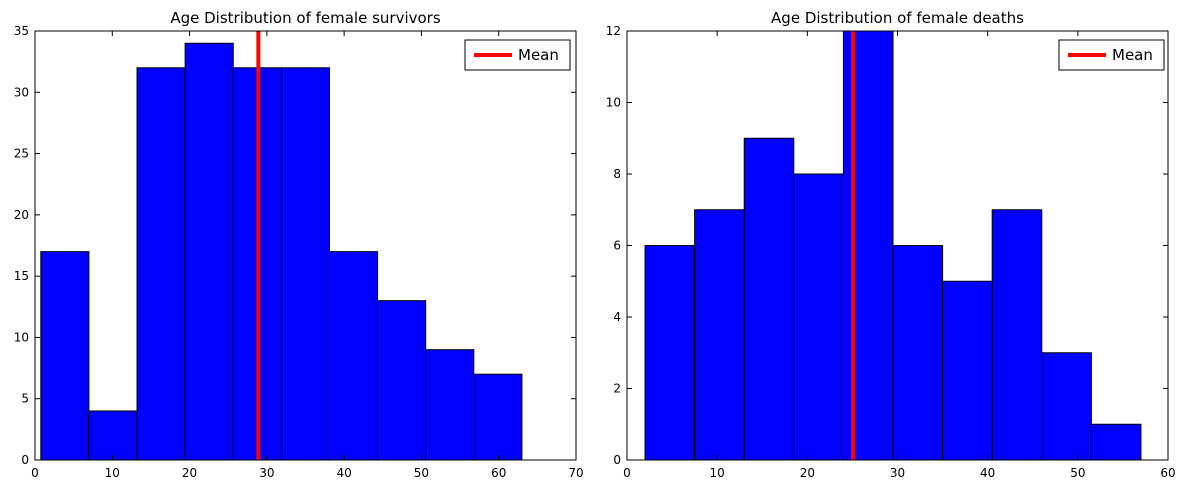 The image size is (1190, 490). Describe the element at coordinates (305, 18) in the screenshot. I see `chart-title: Age Distribution of female survivors` at that location.